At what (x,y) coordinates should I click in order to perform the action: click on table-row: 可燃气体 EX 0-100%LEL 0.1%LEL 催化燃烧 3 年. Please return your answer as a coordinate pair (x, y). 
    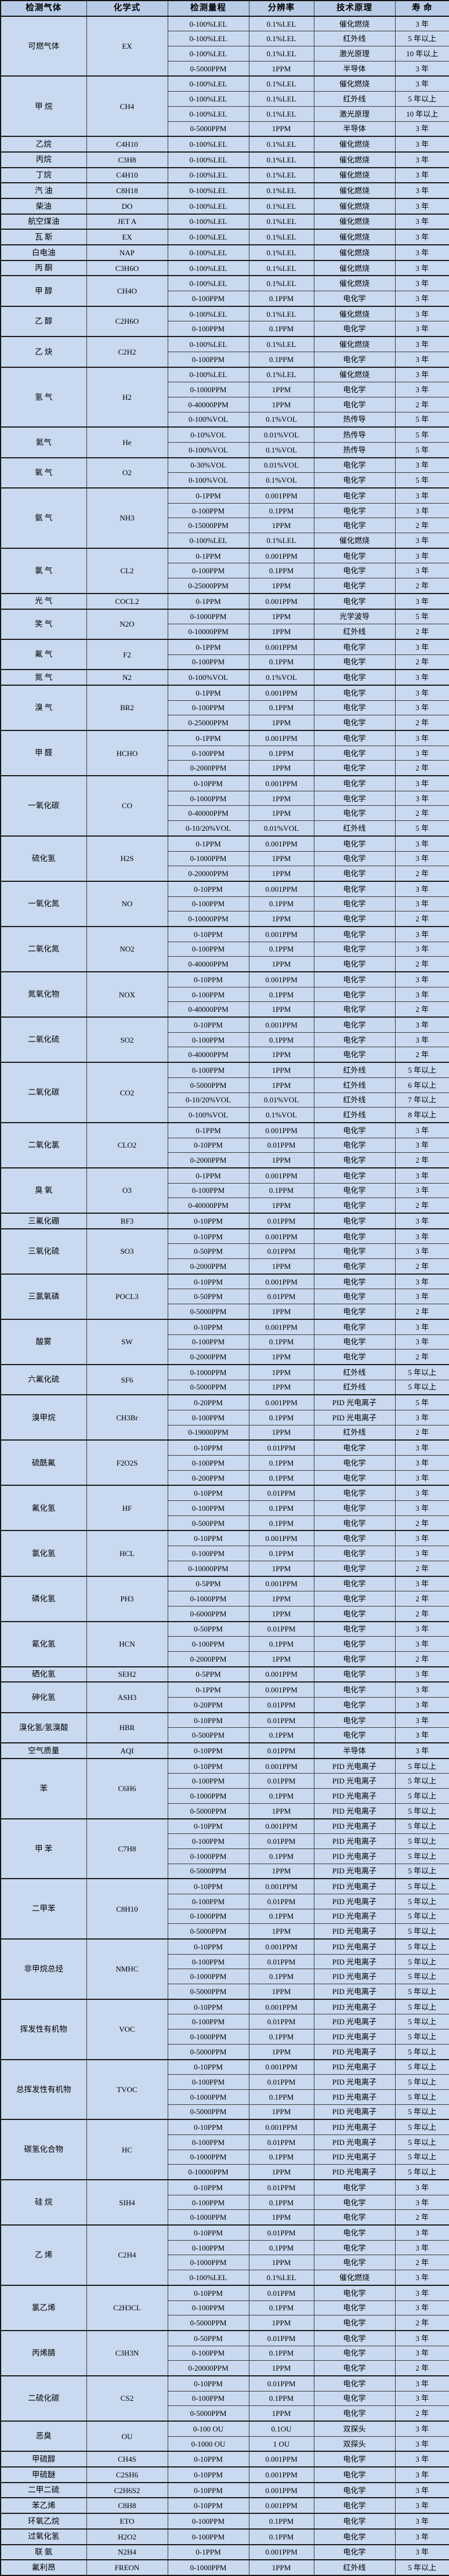
    Looking at the image, I should click on (224, 46).